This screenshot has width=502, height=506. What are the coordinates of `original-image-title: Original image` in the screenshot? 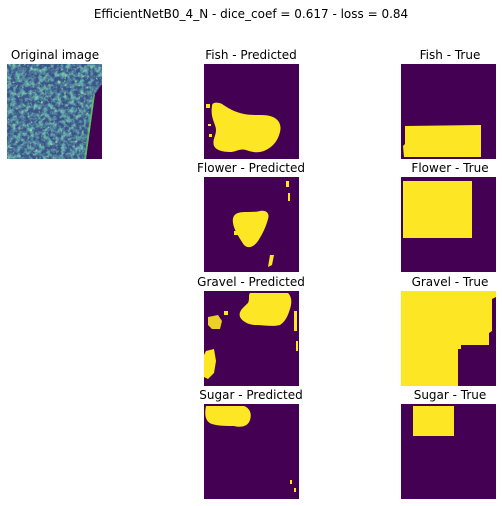 It's located at (62, 55).